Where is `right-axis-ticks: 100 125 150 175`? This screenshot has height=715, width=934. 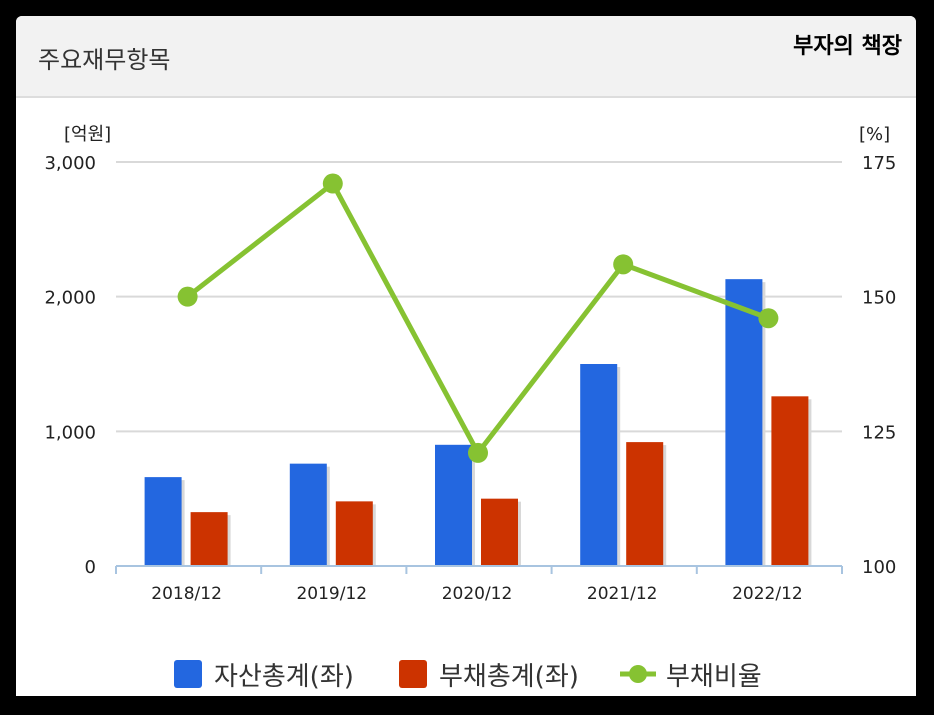
right-axis-ticks: 100 125 150 175 is located at coordinates (879, 365).